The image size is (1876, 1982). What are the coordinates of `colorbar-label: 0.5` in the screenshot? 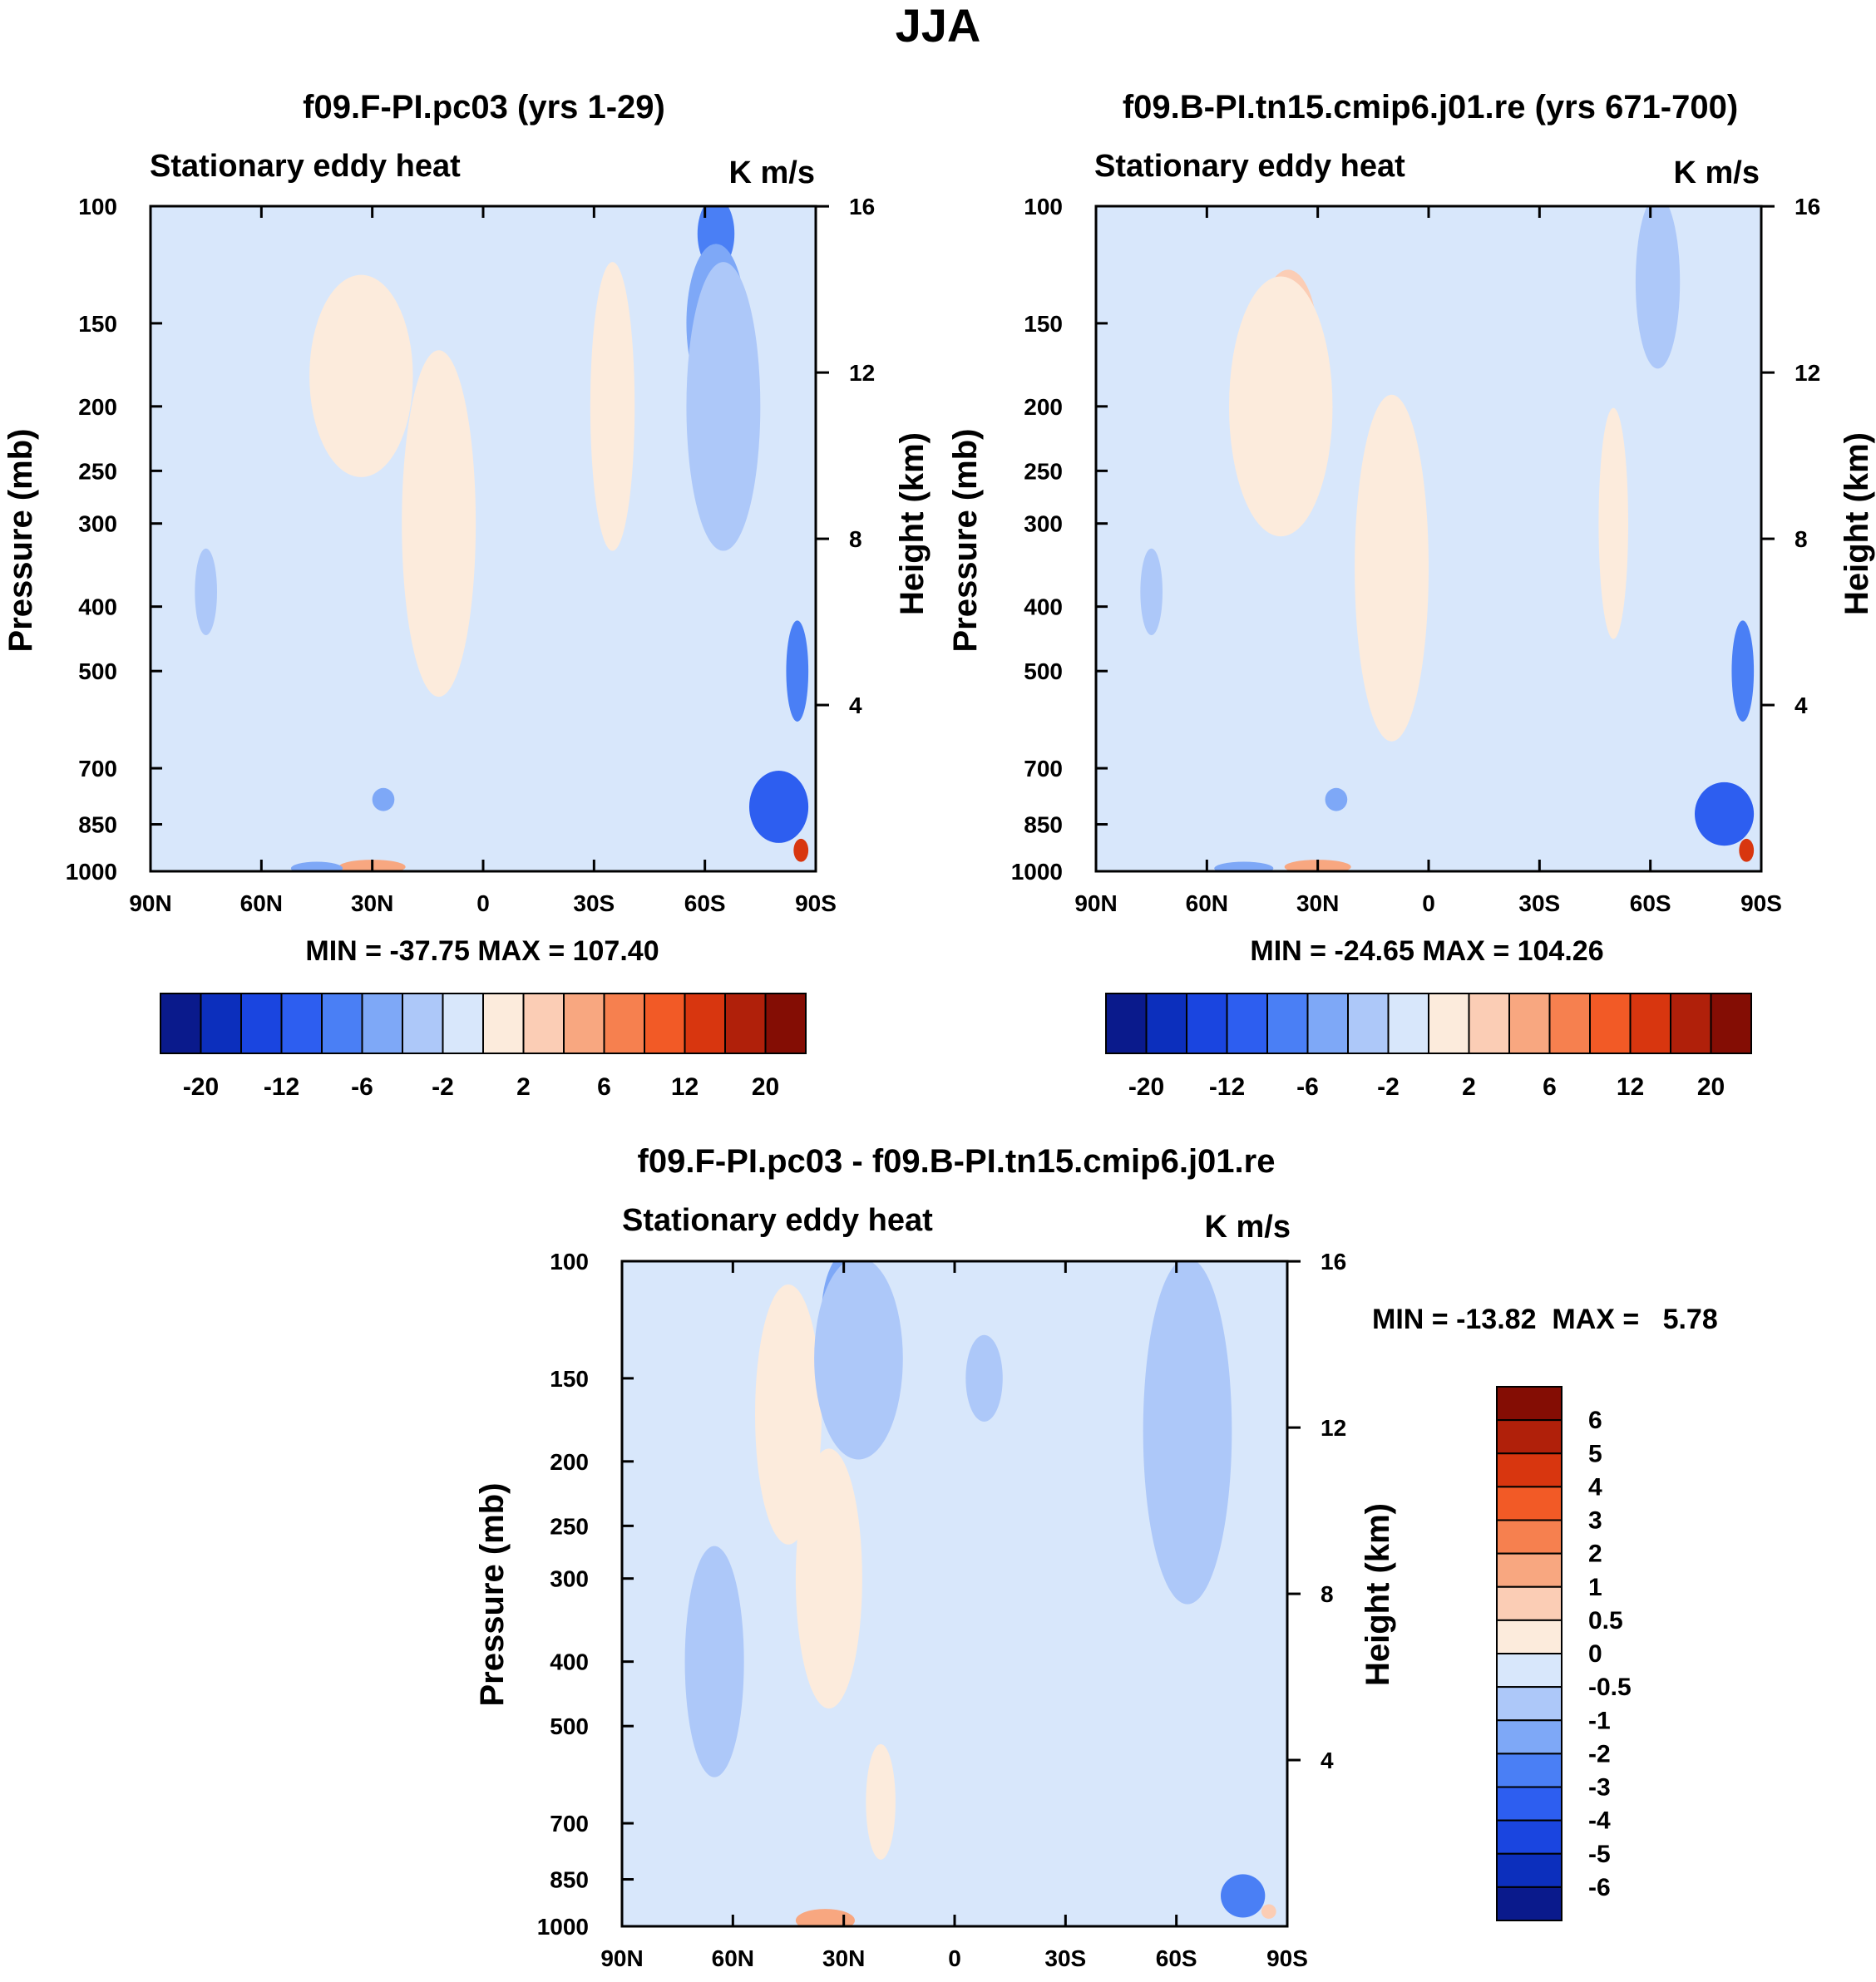 It's located at (1605, 1620).